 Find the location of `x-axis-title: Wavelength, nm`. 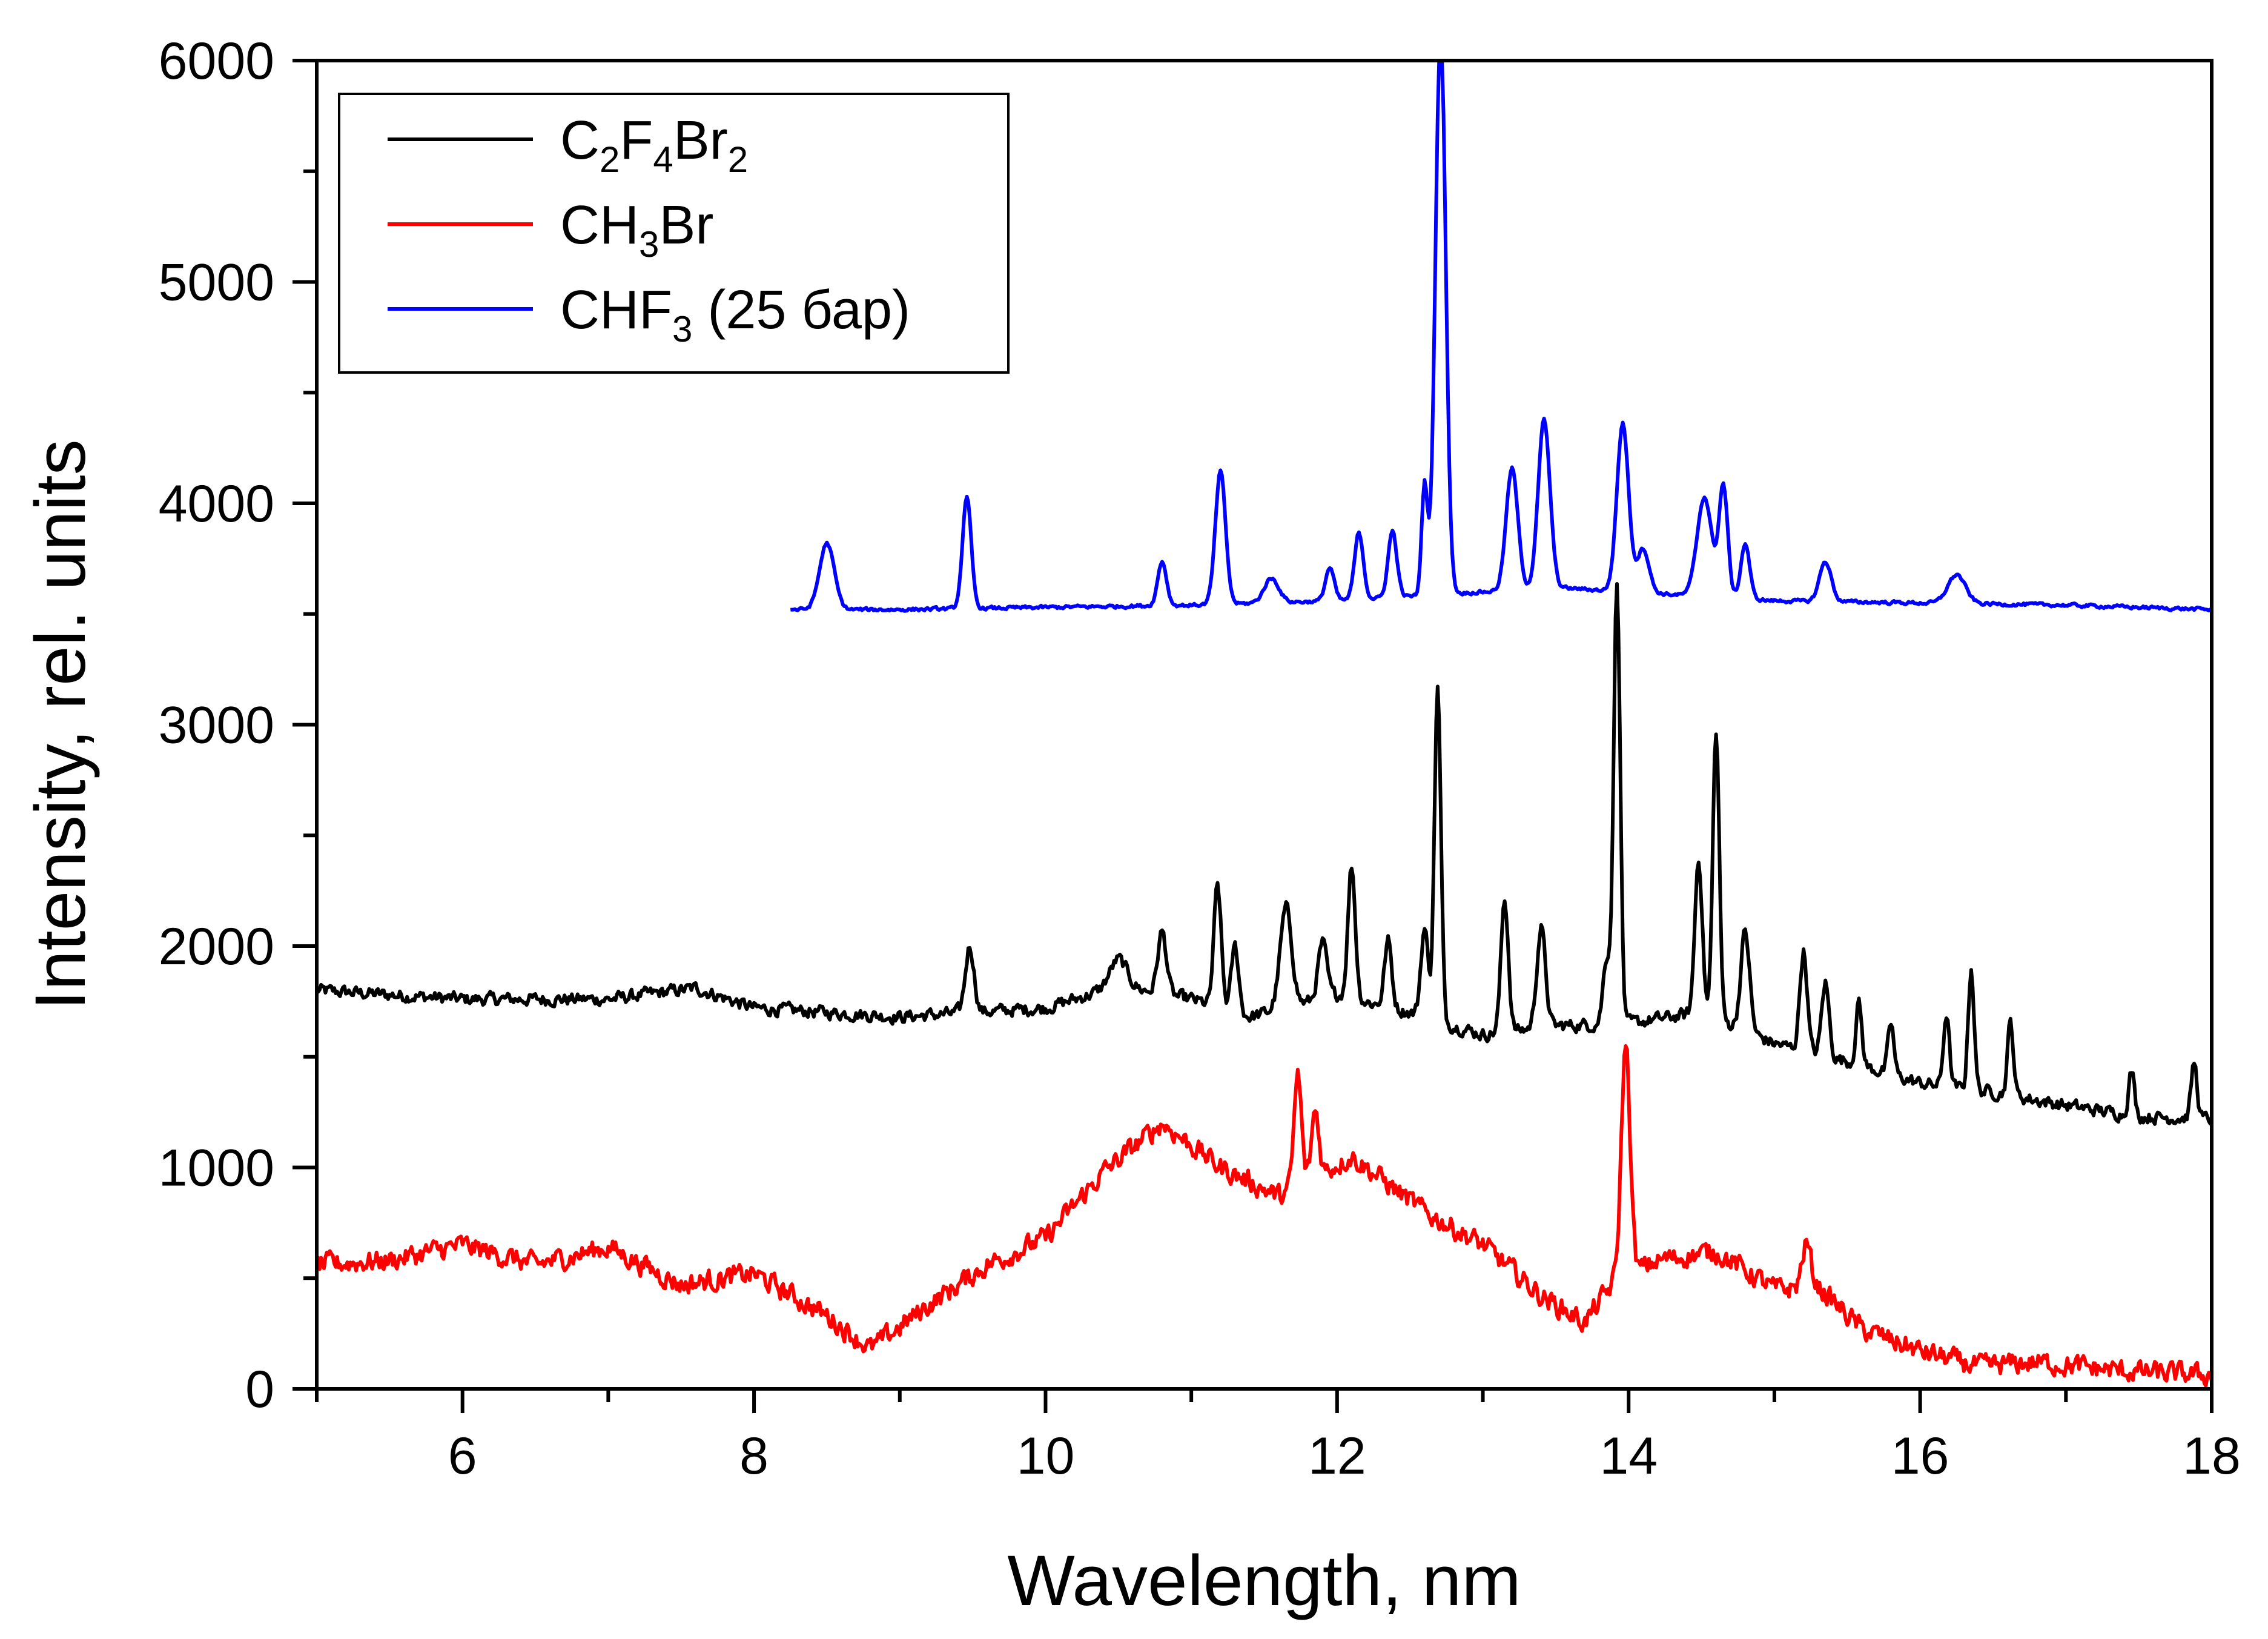

x-axis-title: Wavelength, nm is located at coordinates (1264, 1581).